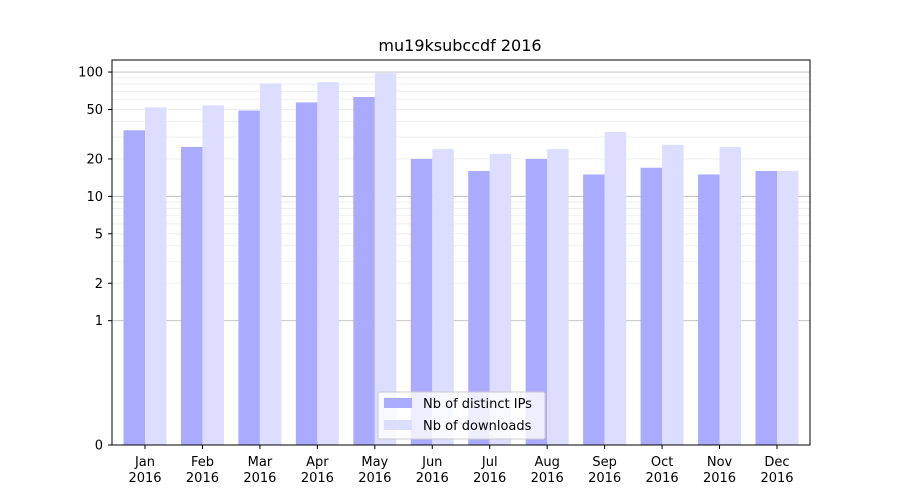 This screenshot has width=900, height=504. What do you see at coordinates (398, 425) in the screenshot?
I see `legend-swatch-downloads` at bounding box center [398, 425].